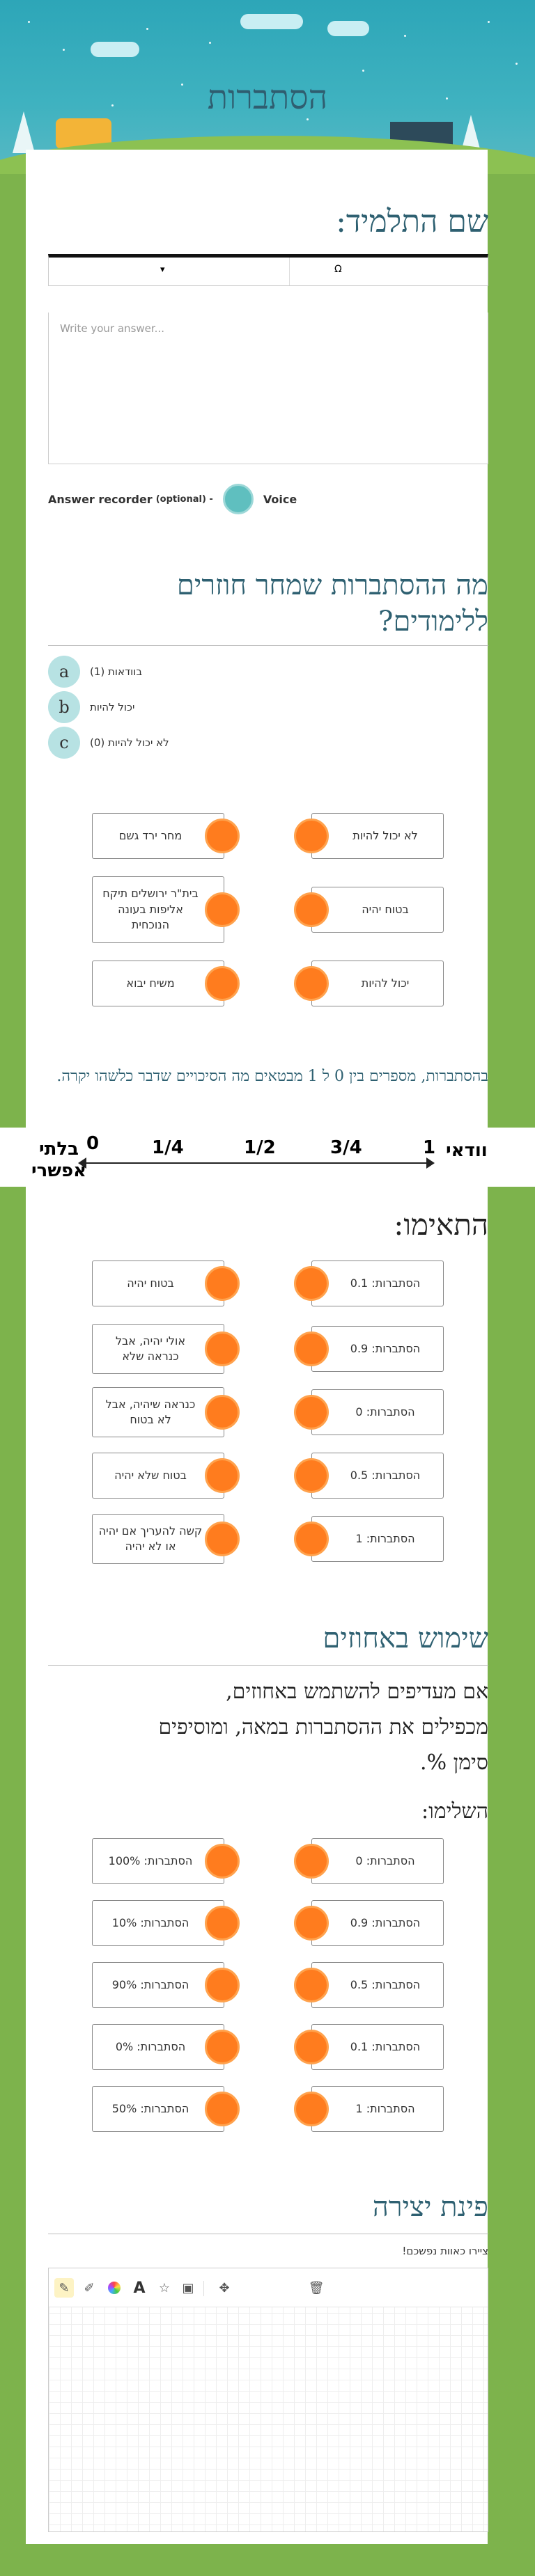 The height and width of the screenshot is (2576, 535). Describe the element at coordinates (158, 983) in the screenshot. I see `match-left-item: משיח יבוא` at that location.